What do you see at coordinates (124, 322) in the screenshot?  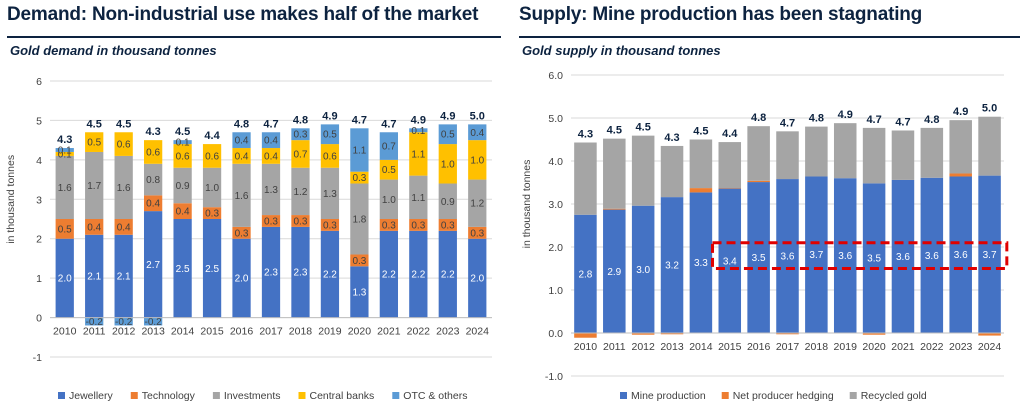 I see `data-label: -0.2` at bounding box center [124, 322].